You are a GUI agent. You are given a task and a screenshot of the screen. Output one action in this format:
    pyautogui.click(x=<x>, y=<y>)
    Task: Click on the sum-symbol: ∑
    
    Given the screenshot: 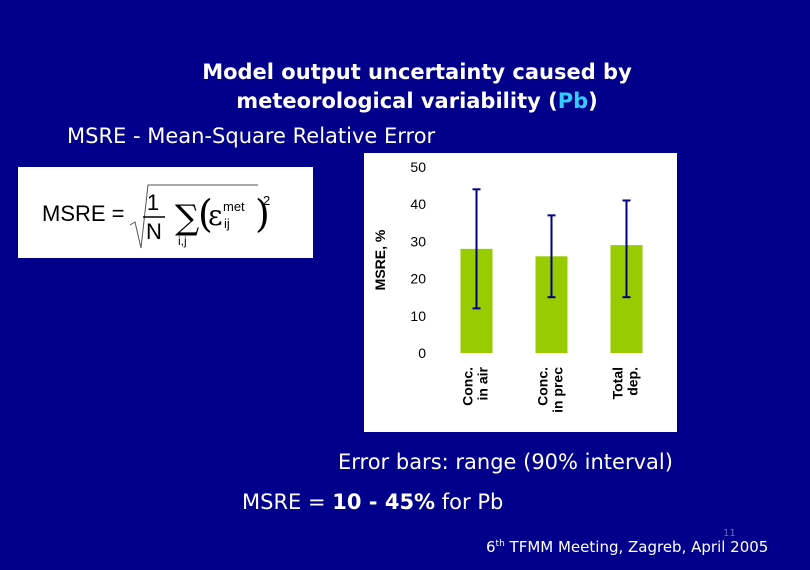 What is the action you would take?
    pyautogui.click(x=187, y=218)
    